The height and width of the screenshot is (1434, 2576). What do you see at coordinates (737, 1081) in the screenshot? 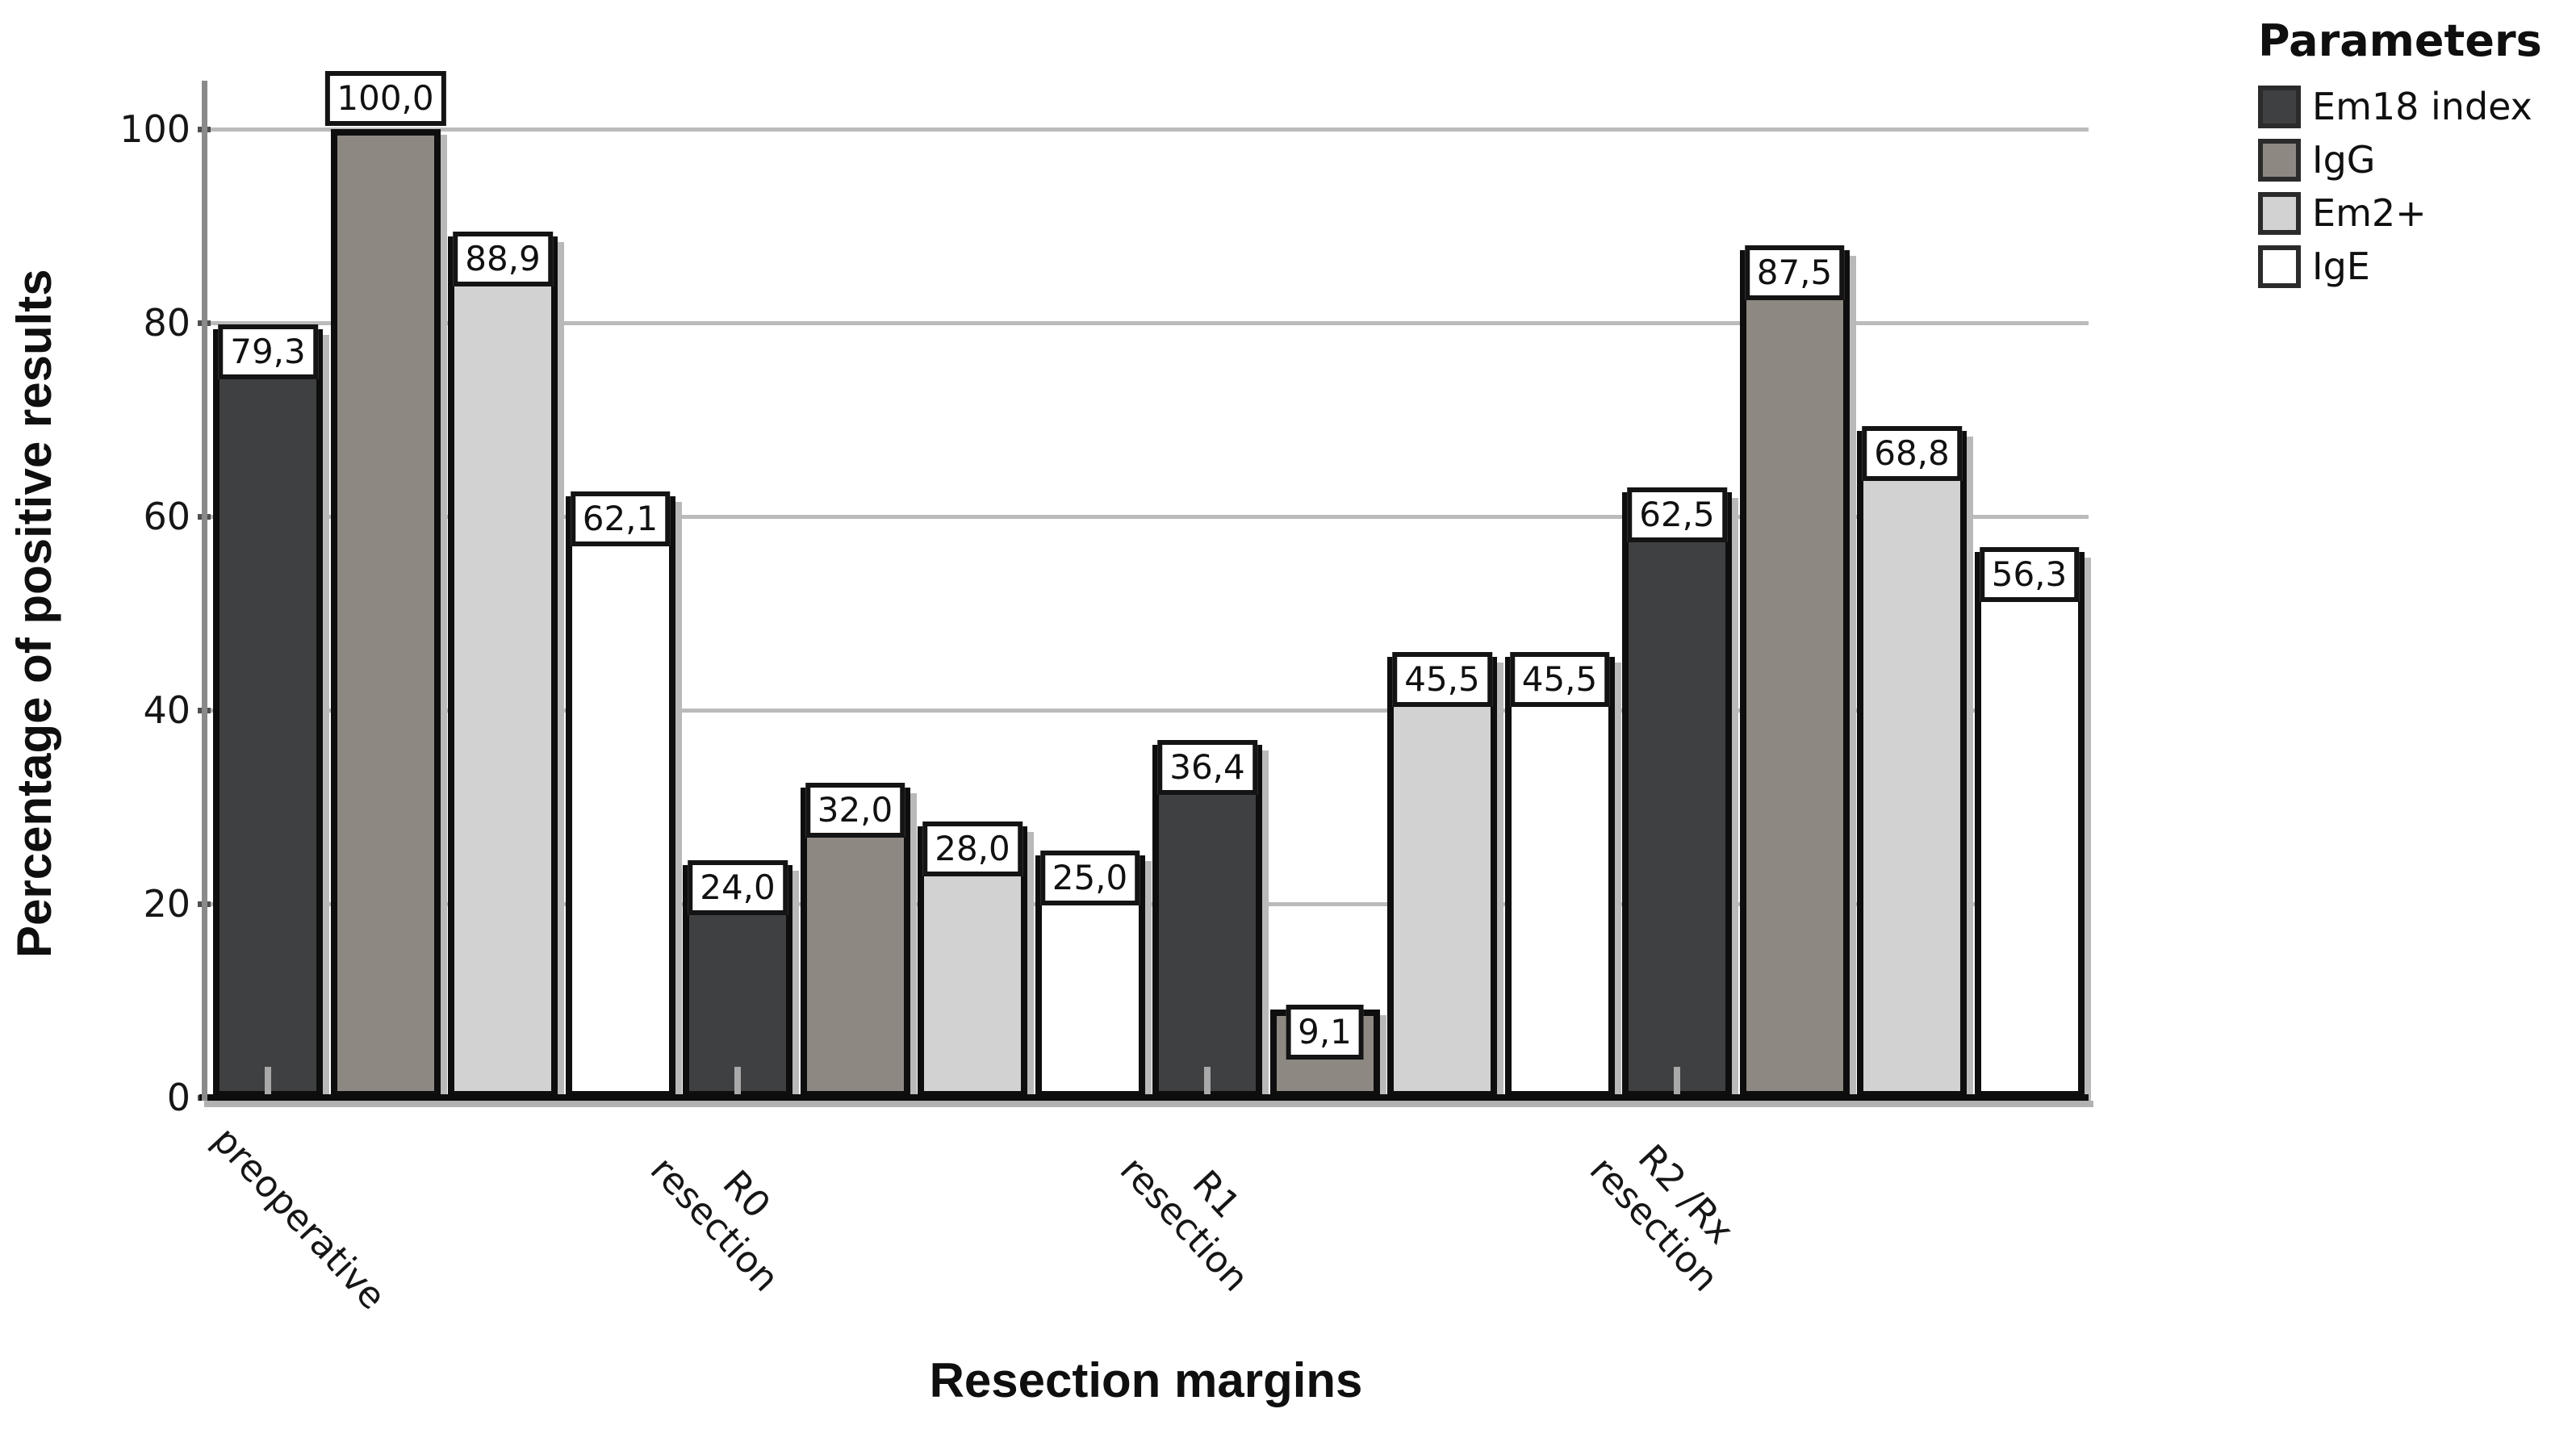
I see `category-tick-r0-resection` at bounding box center [737, 1081].